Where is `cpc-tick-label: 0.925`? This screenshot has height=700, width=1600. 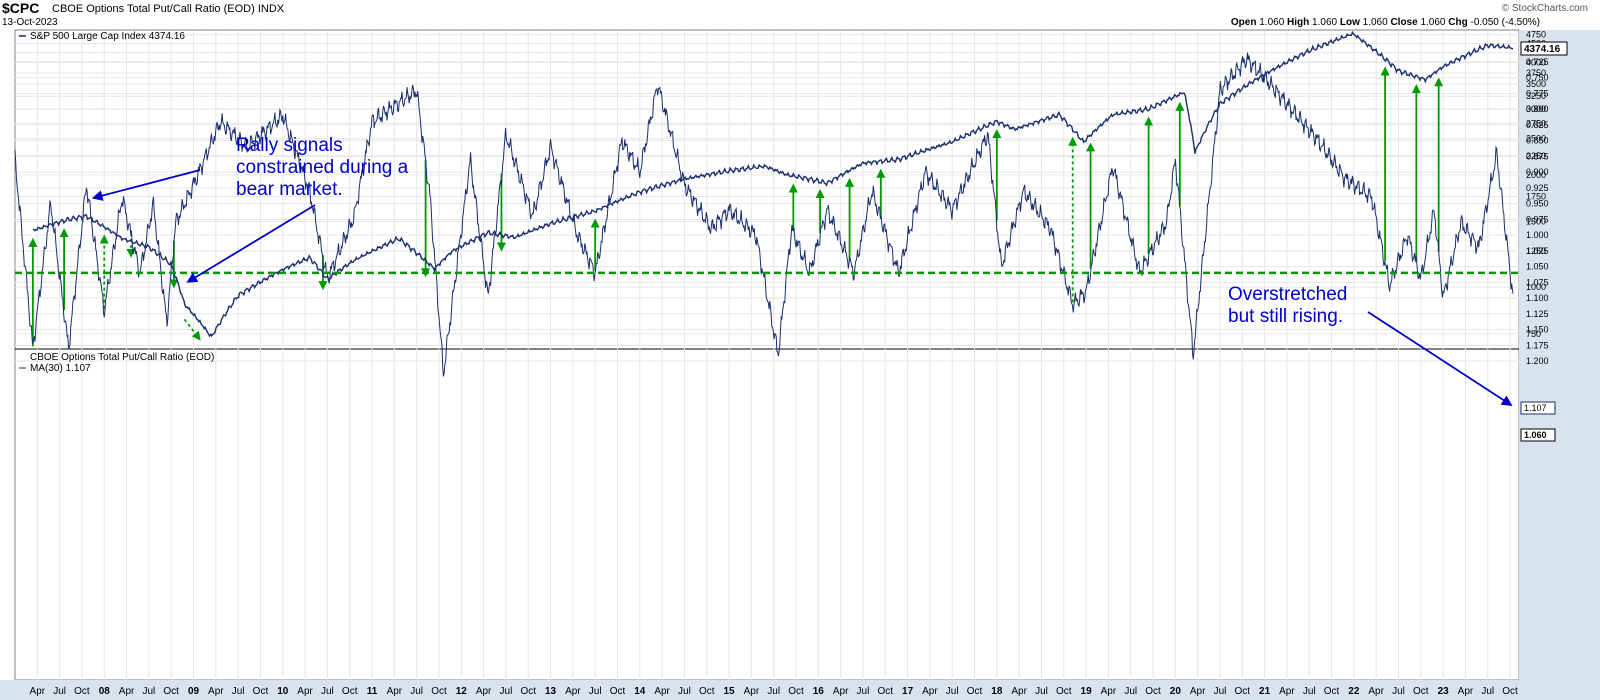 cpc-tick-label: 0.925 is located at coordinates (1537, 188).